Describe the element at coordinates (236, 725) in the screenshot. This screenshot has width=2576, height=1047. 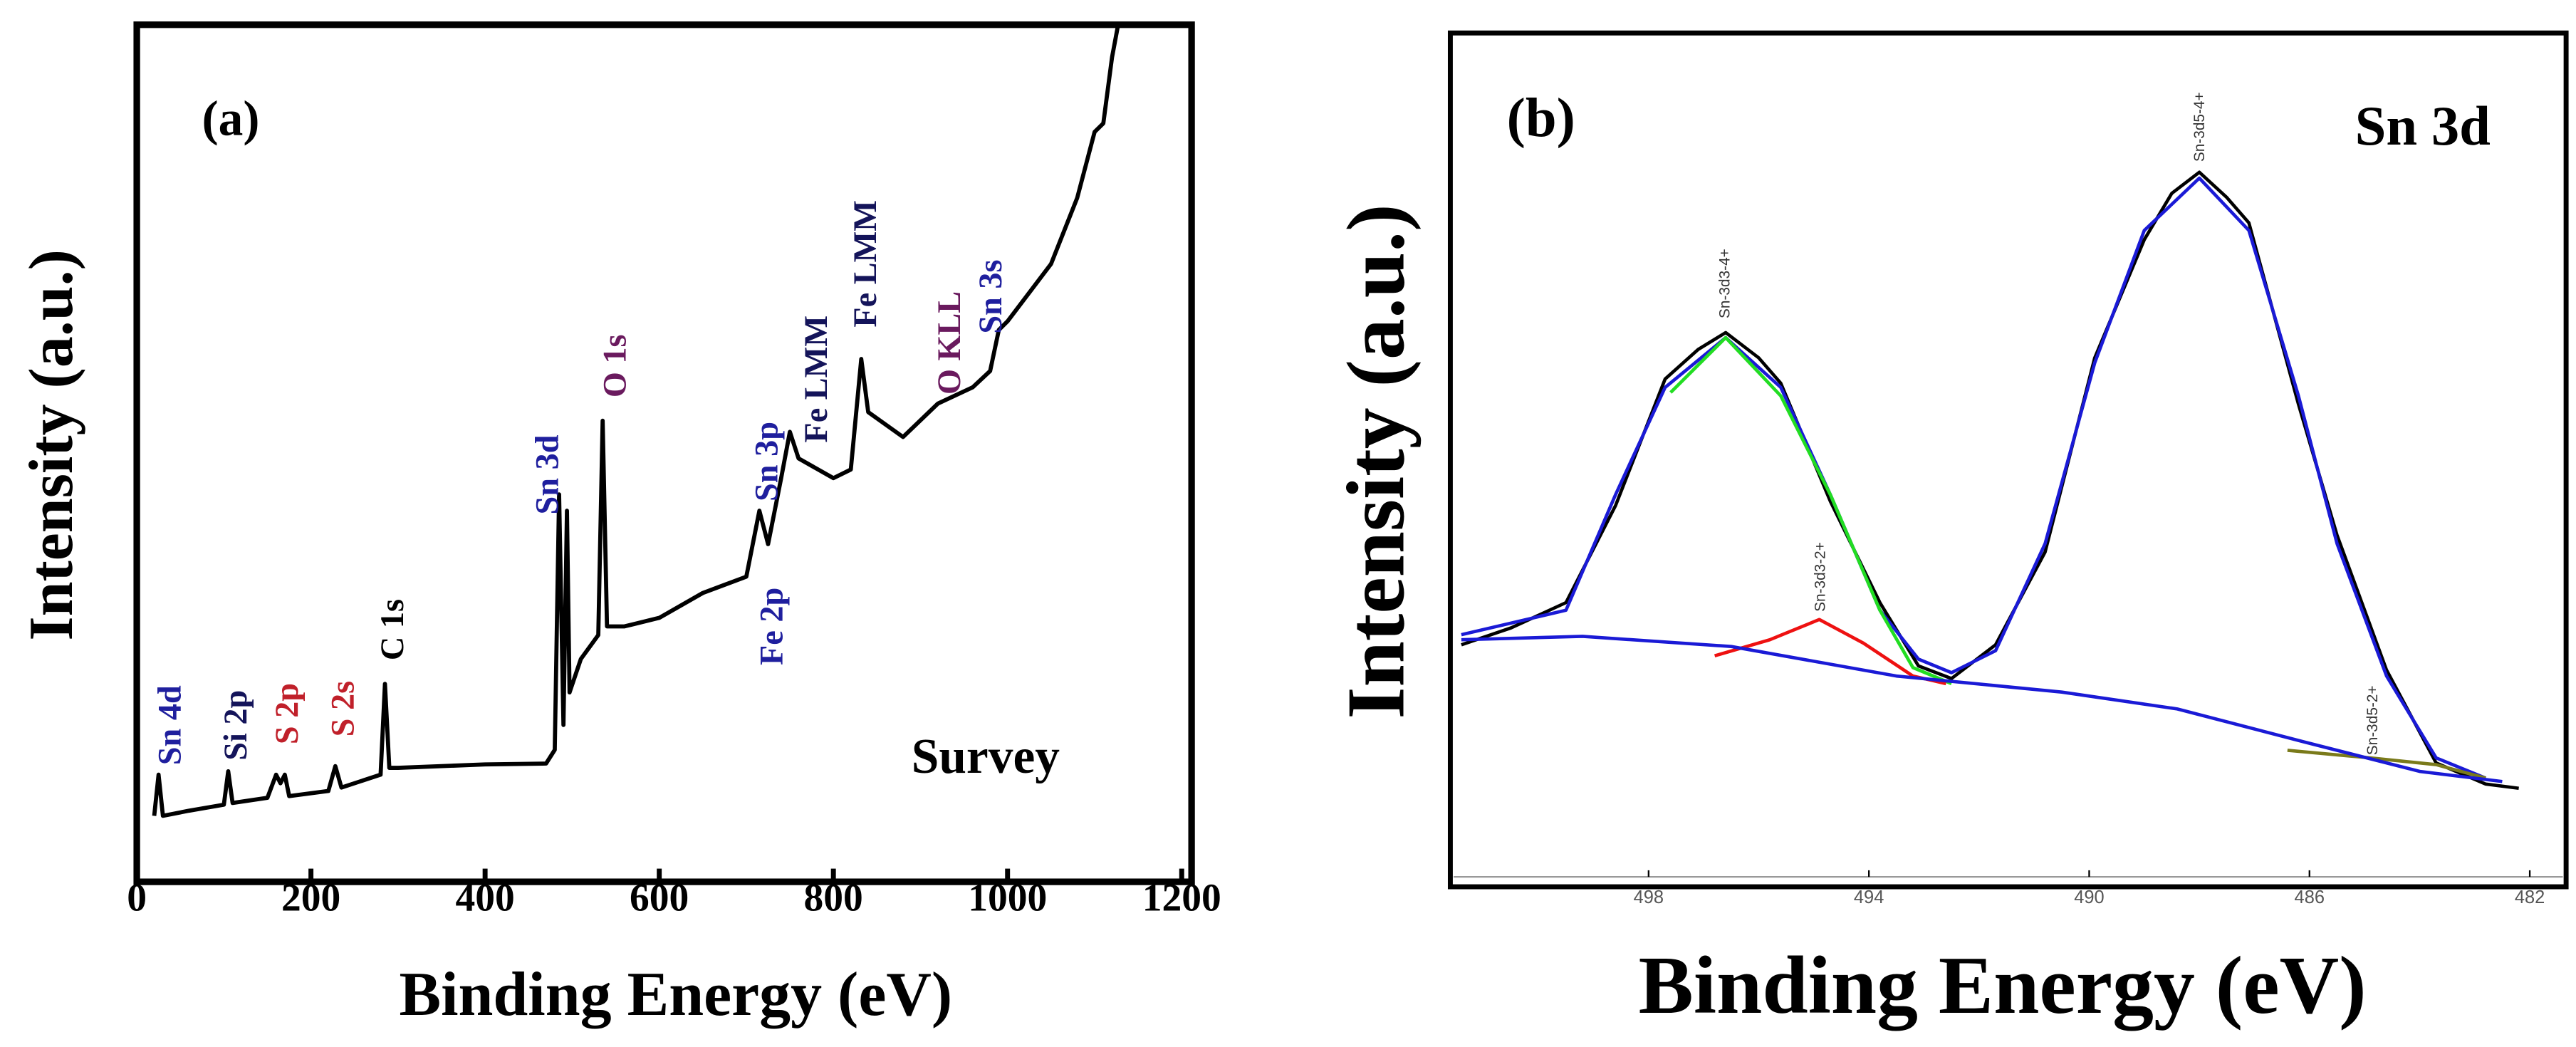
I see `annotation: Si 2p` at that location.